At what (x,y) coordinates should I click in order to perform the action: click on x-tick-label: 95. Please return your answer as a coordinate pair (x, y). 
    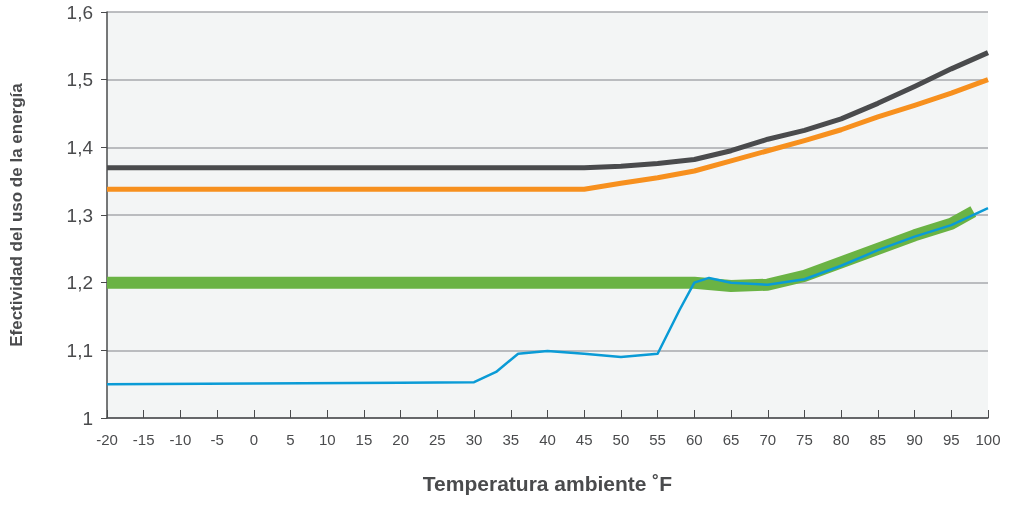
    Looking at the image, I should click on (951, 439).